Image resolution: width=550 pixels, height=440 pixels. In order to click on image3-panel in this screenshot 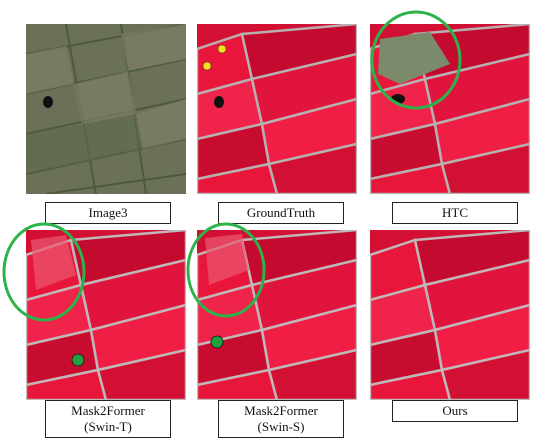, I will do `click(106, 109)`.